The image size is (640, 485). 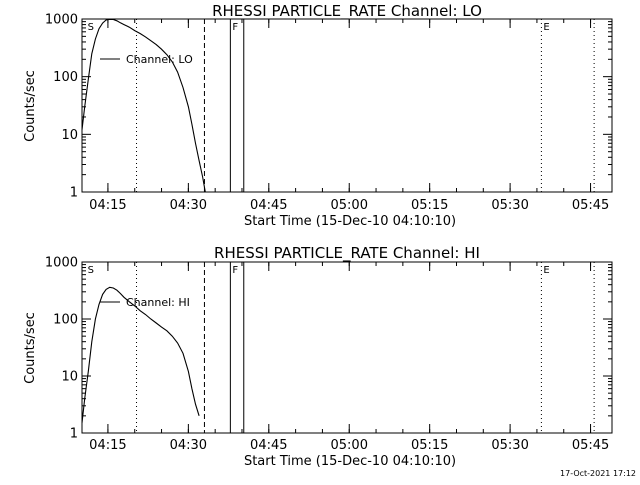 I want to click on legend-label: Channel: LO, so click(x=159, y=59).